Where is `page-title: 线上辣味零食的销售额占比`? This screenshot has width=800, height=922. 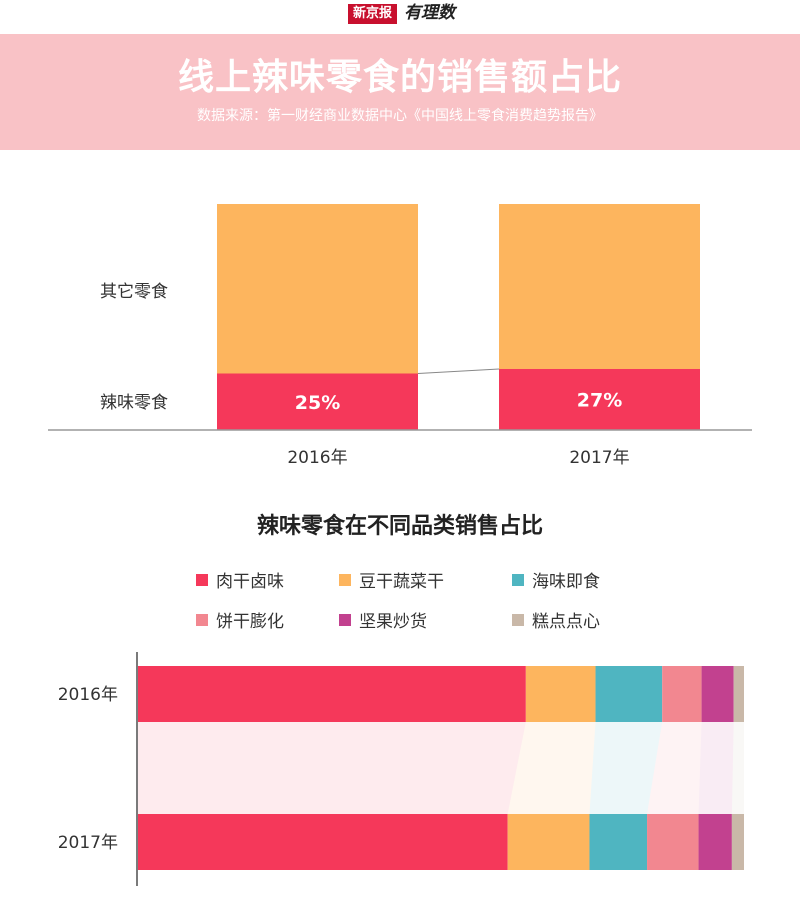 page-title: 线上辣味零食的销售额占比 is located at coordinates (399, 77).